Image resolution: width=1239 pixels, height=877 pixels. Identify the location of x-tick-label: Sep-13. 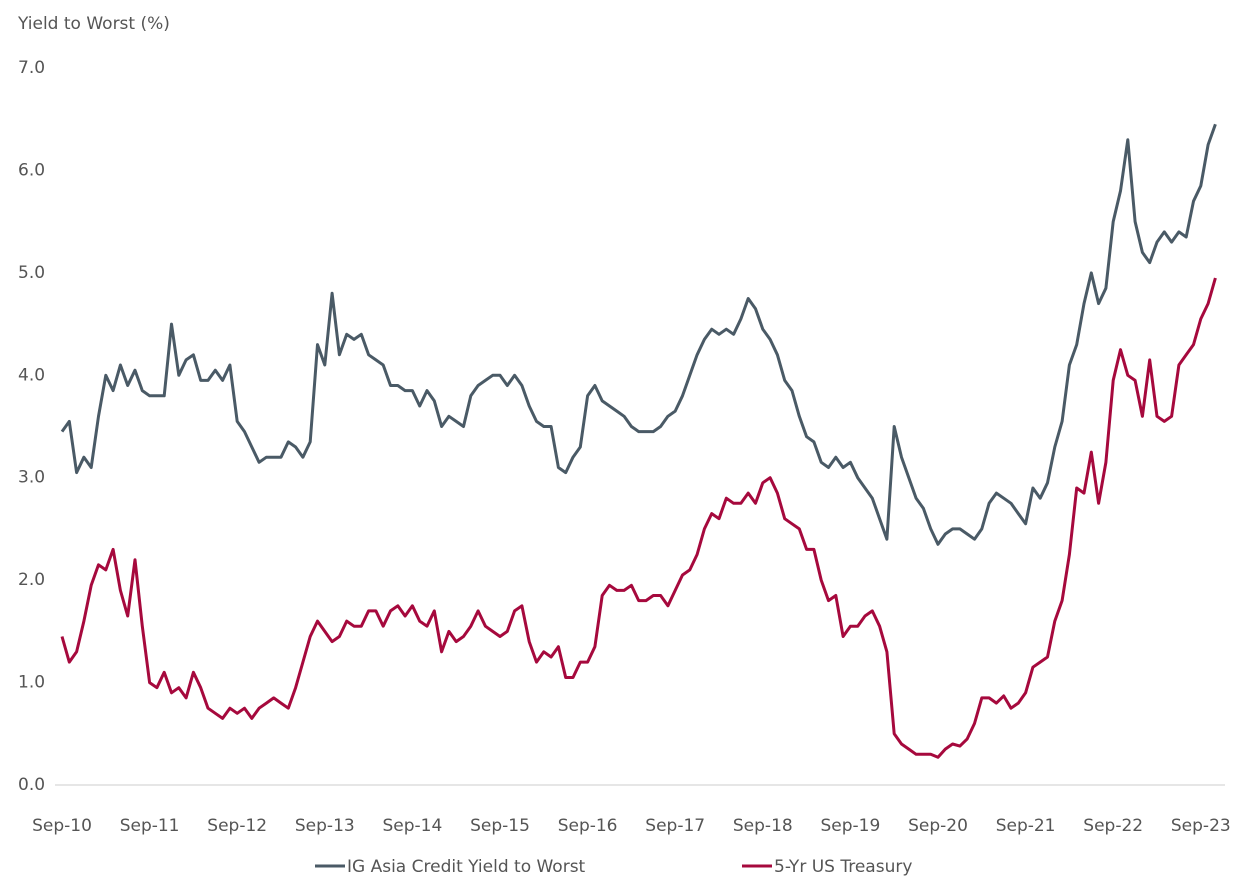
(325, 826).